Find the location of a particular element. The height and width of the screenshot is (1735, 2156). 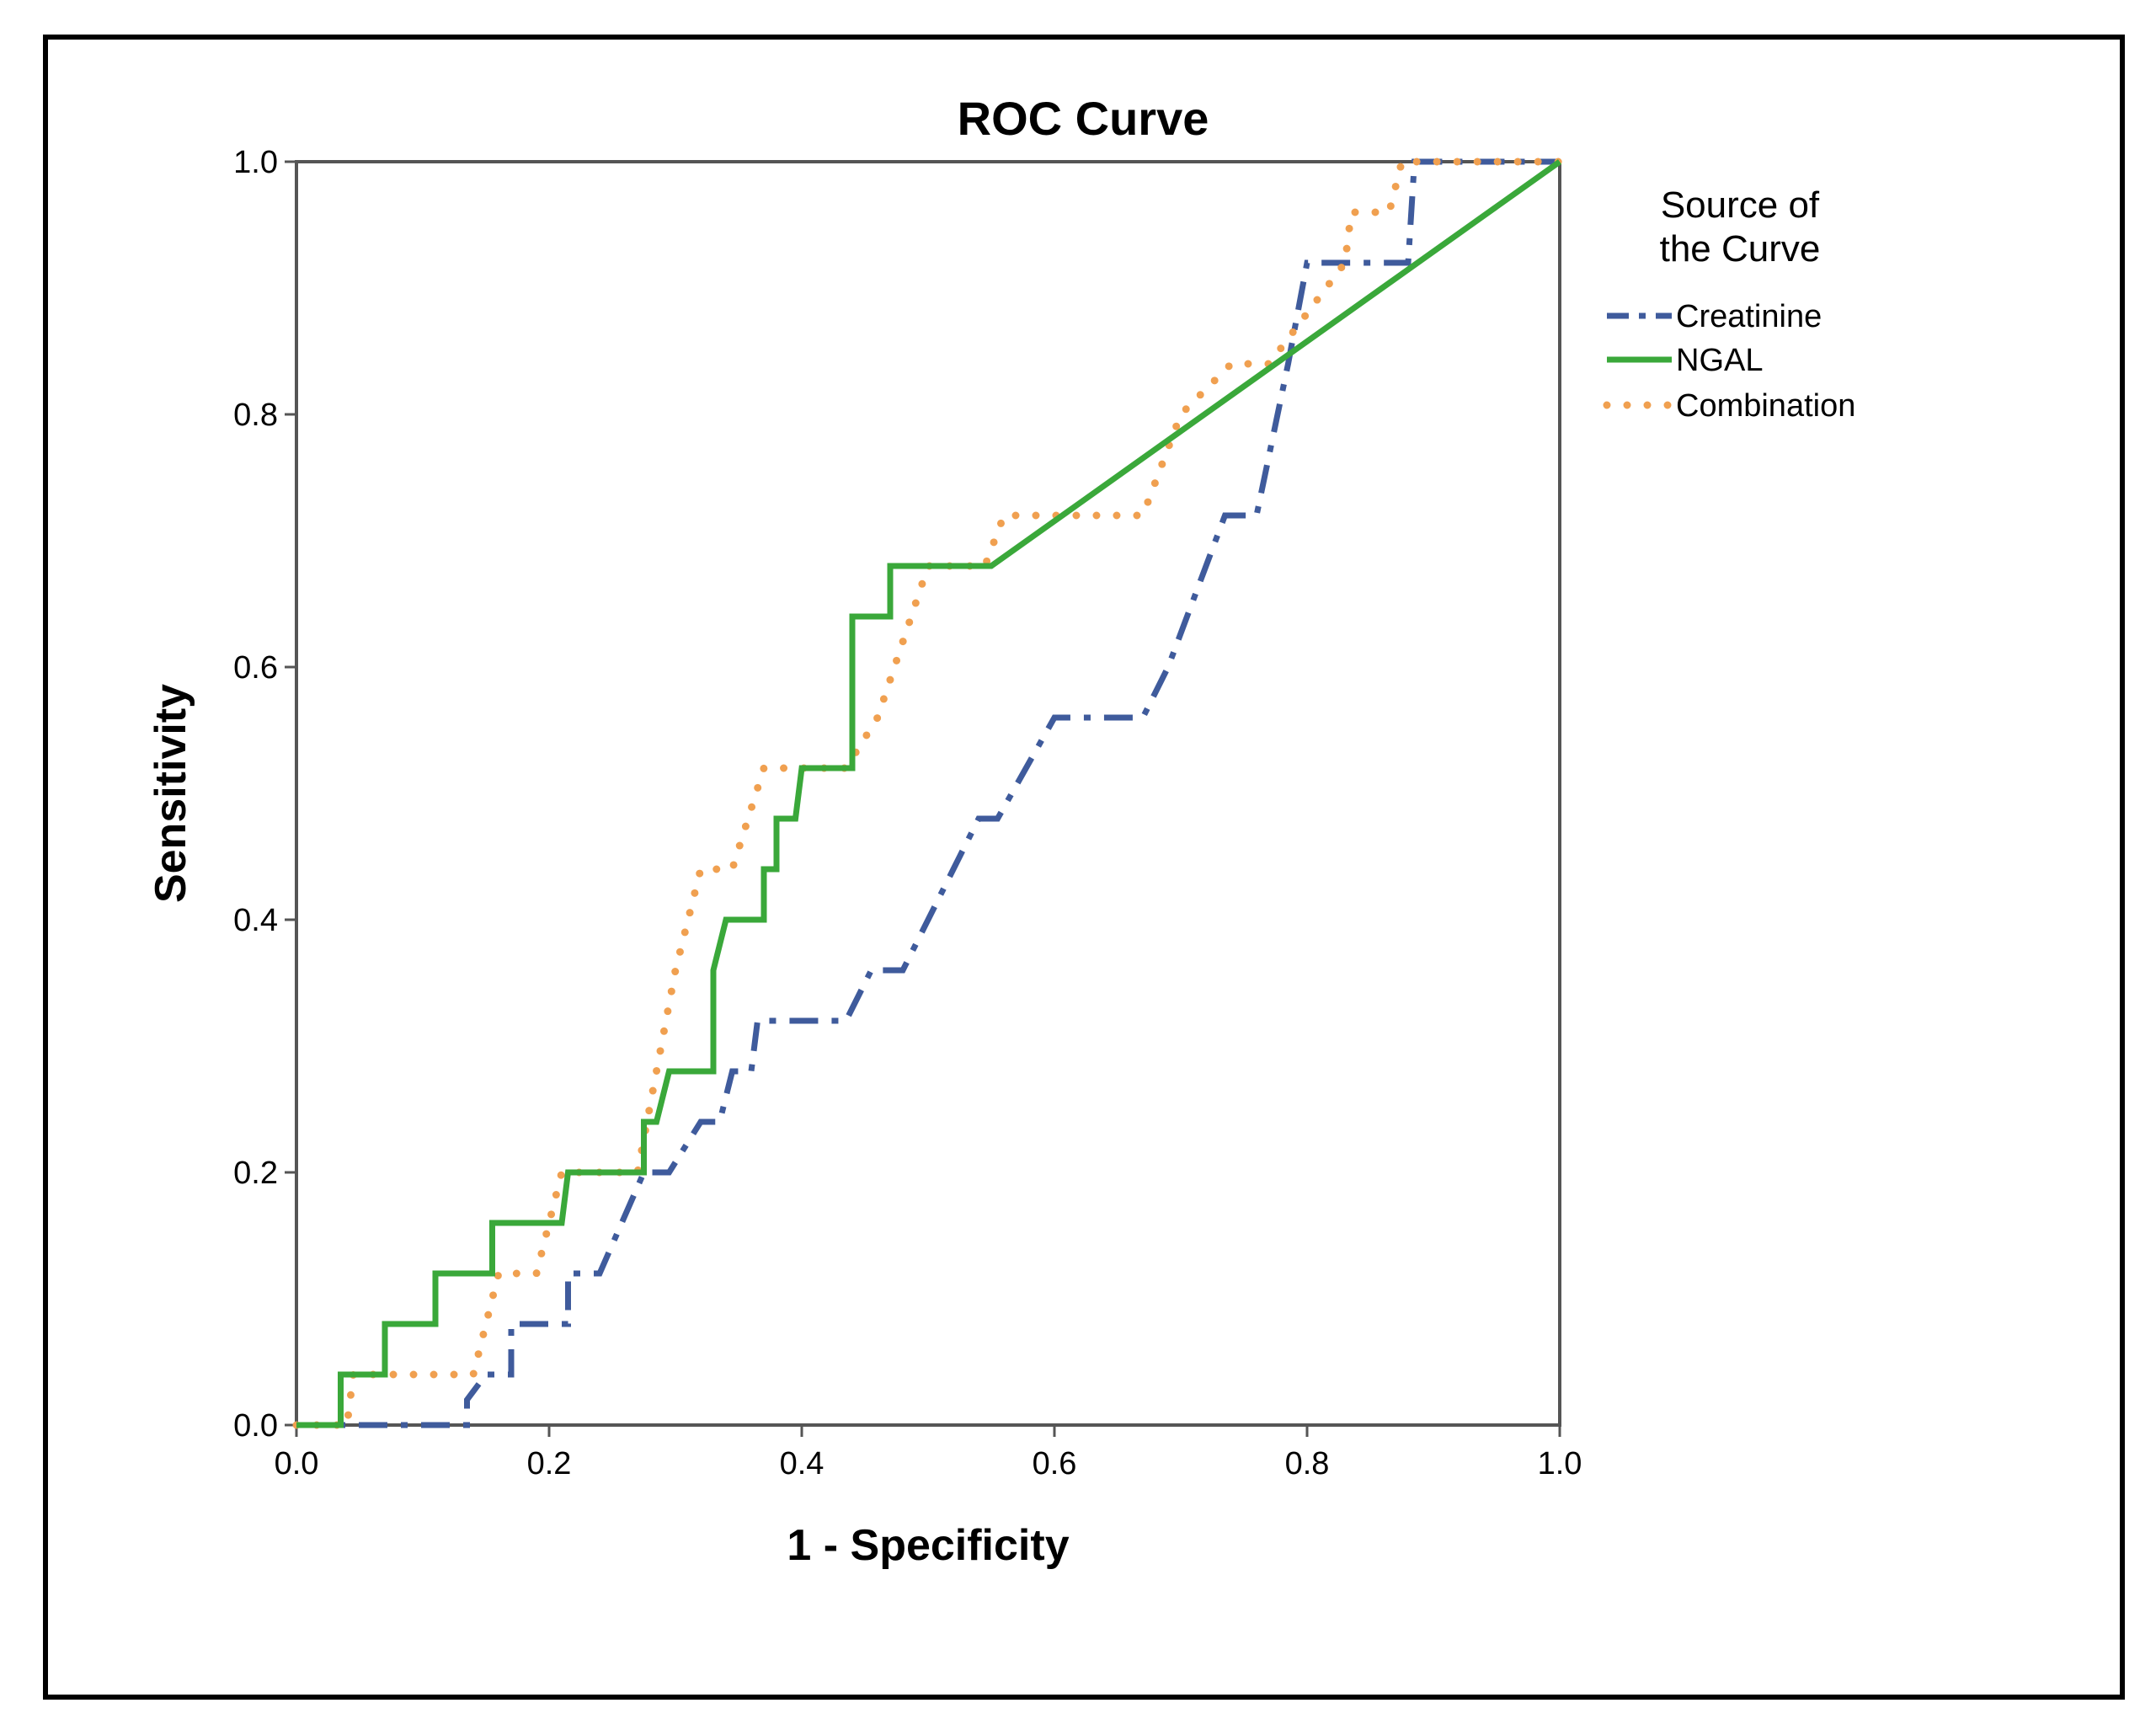

legend-title-line-2: the Curve is located at coordinates (1740, 249).